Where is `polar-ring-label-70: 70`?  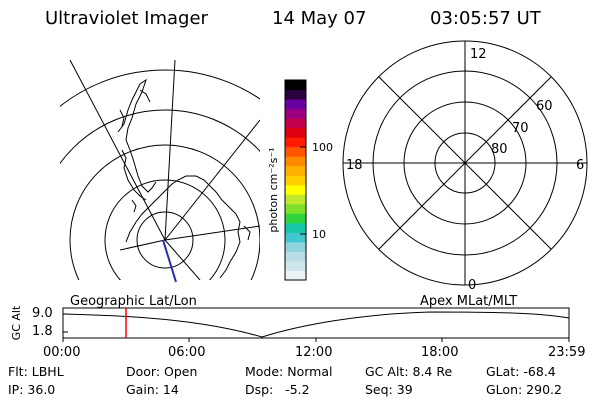
polar-ring-label-70: 70 is located at coordinates (520, 128).